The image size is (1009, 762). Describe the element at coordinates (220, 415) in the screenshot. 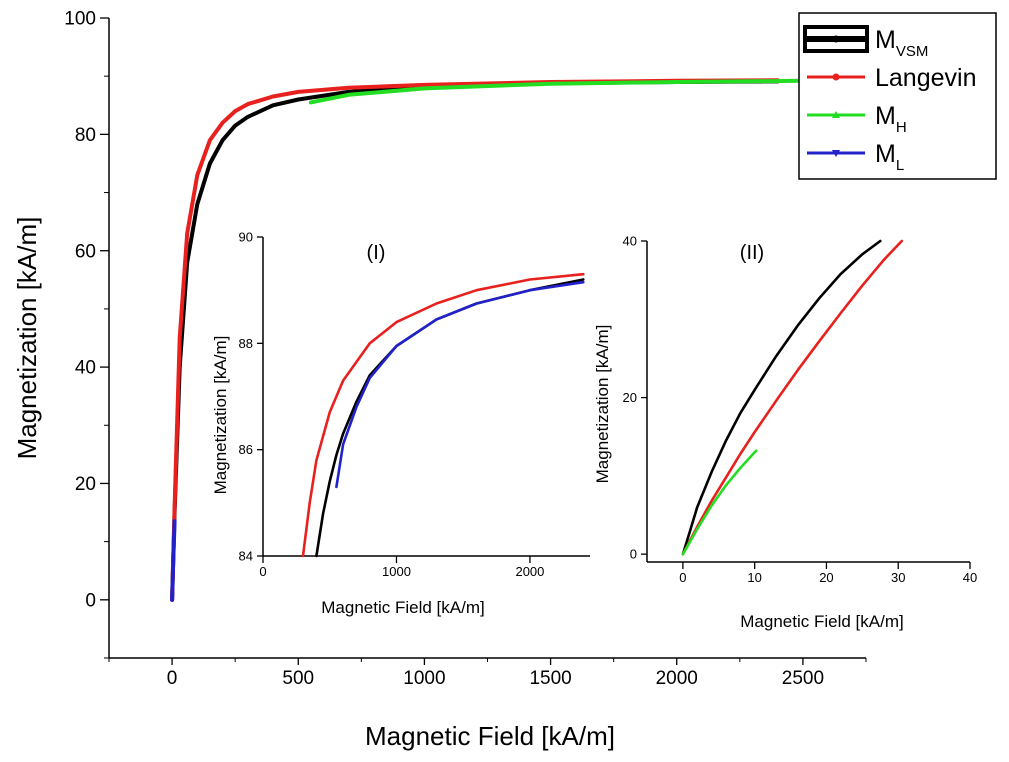

I see `g-inset1-y-axis-label: Magnetization [kA/m]` at that location.